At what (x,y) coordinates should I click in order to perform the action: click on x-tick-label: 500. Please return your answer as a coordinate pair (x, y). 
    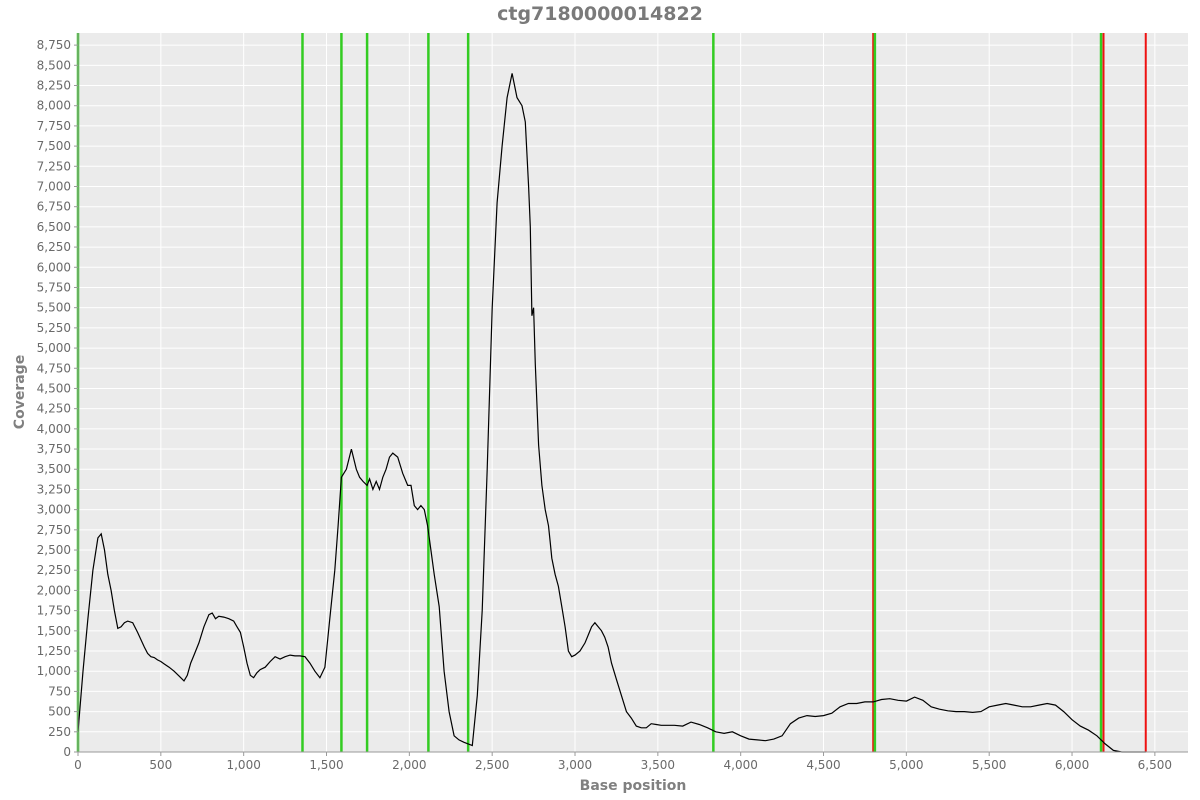
    Looking at the image, I should click on (160, 765).